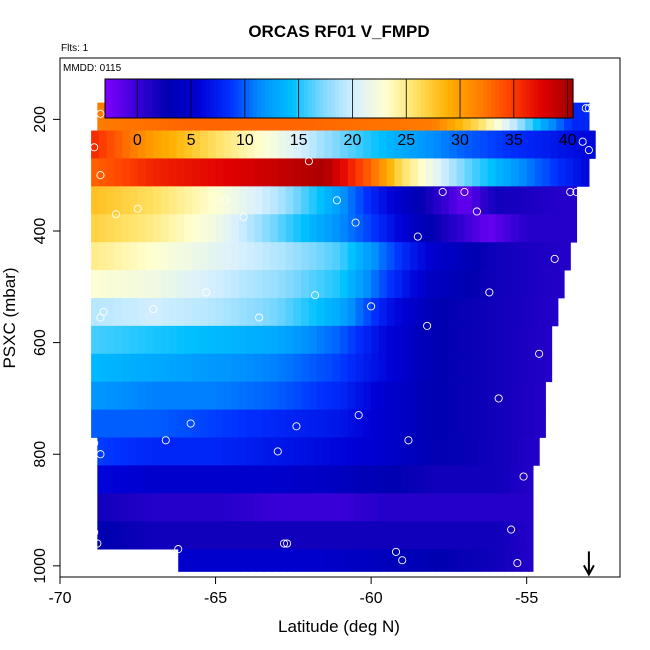 This screenshot has width=650, height=650. Describe the element at coordinates (191, 140) in the screenshot. I see `colorbar-tick-label: 5` at that location.